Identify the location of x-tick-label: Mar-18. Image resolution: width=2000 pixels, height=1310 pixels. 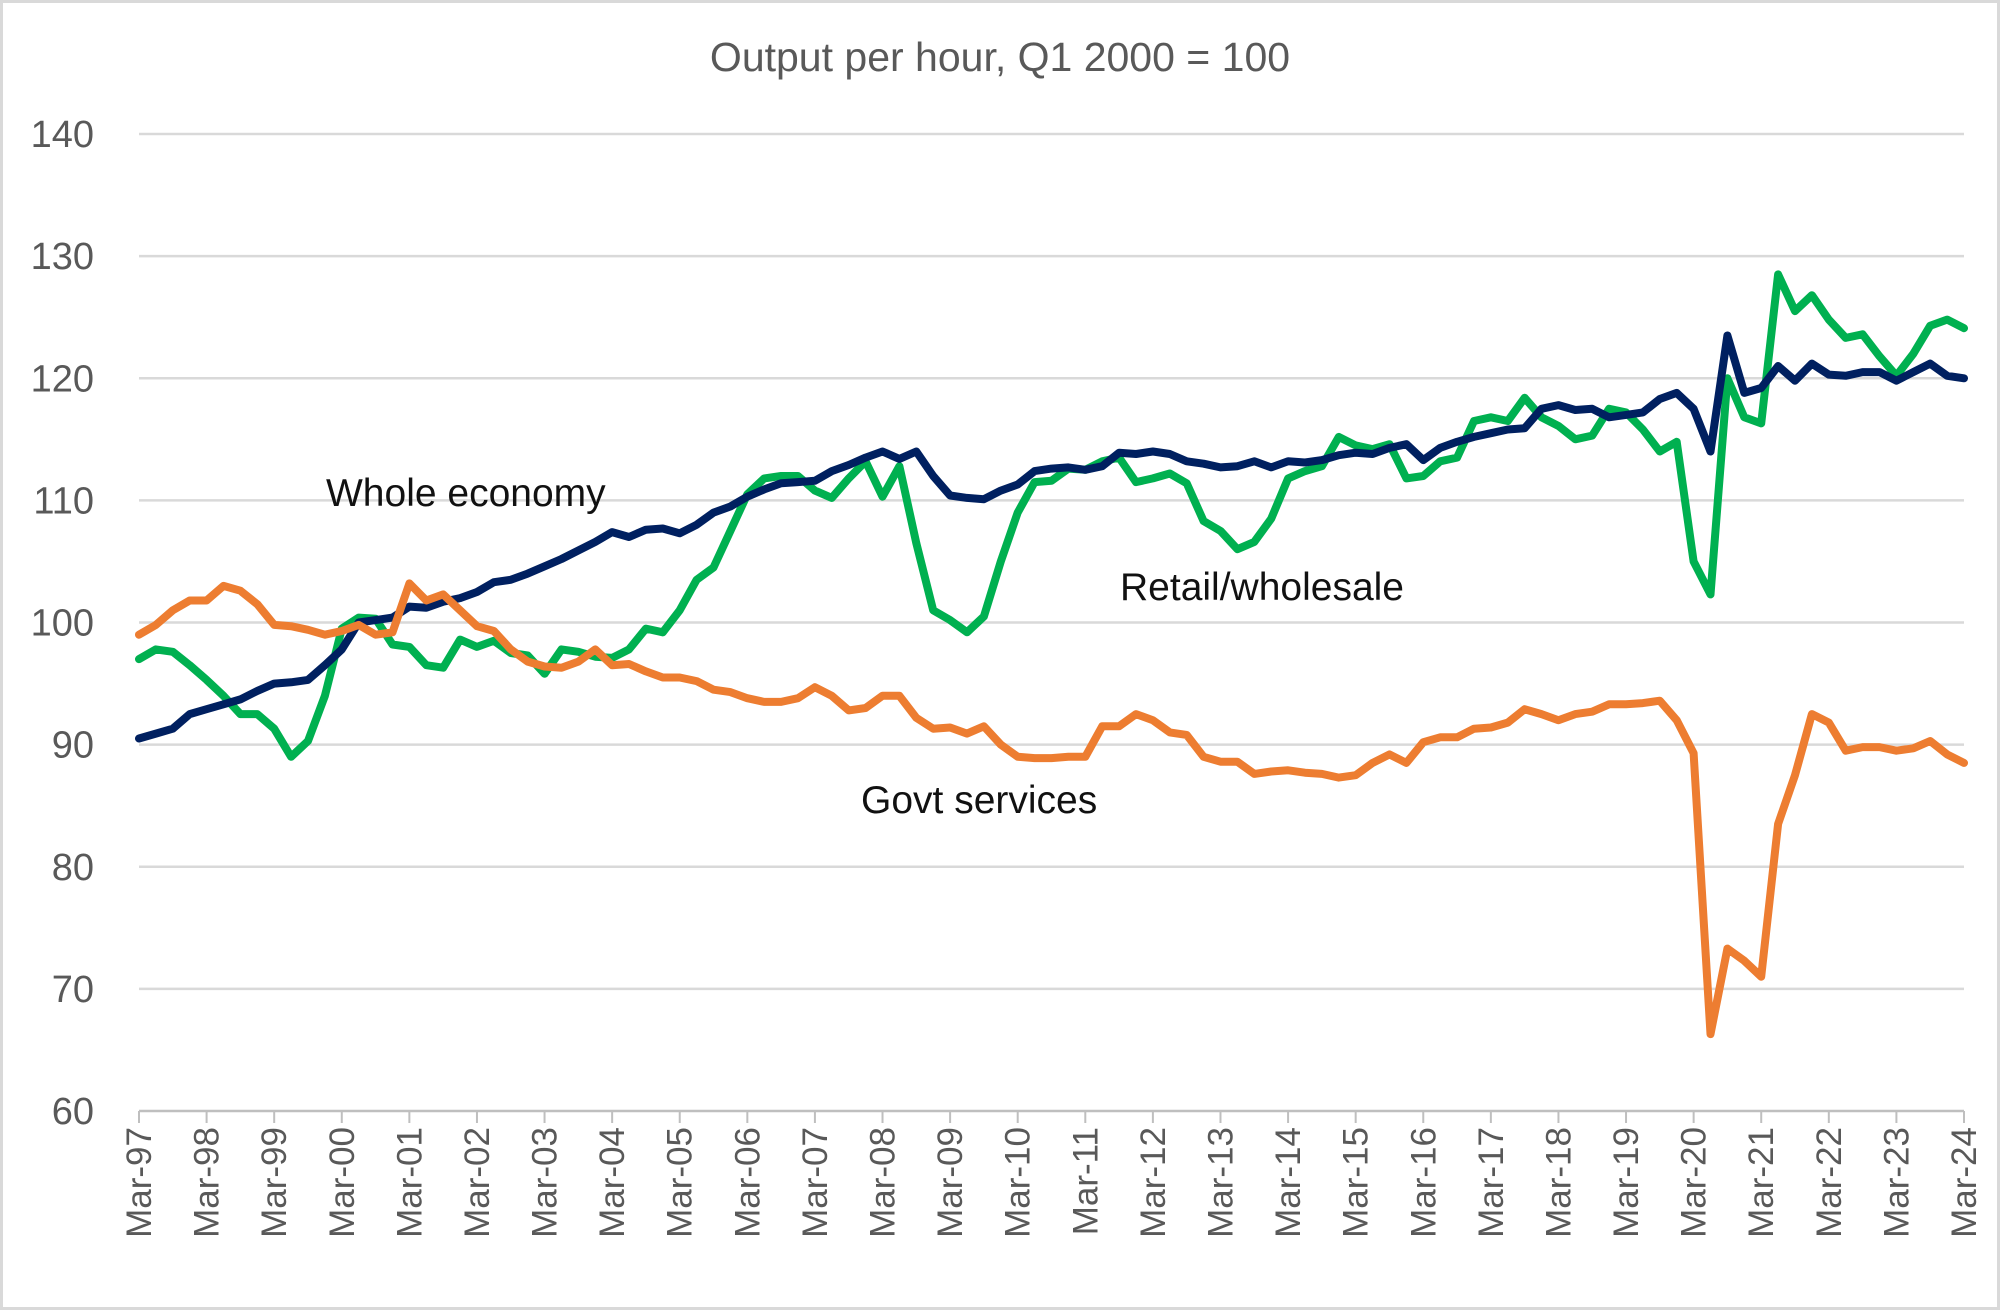
(1558, 1182).